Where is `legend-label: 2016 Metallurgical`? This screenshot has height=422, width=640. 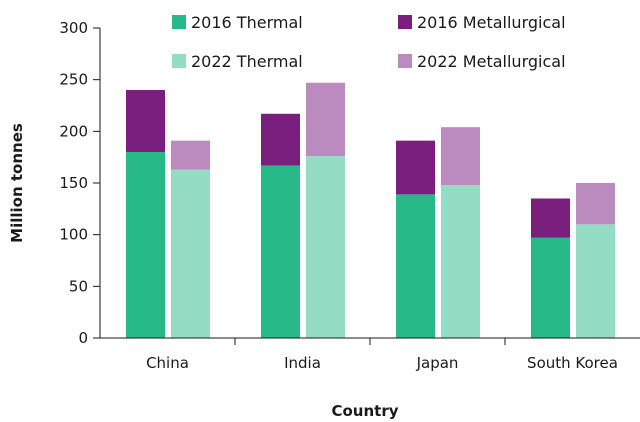 legend-label: 2016 Metallurgical is located at coordinates (491, 22).